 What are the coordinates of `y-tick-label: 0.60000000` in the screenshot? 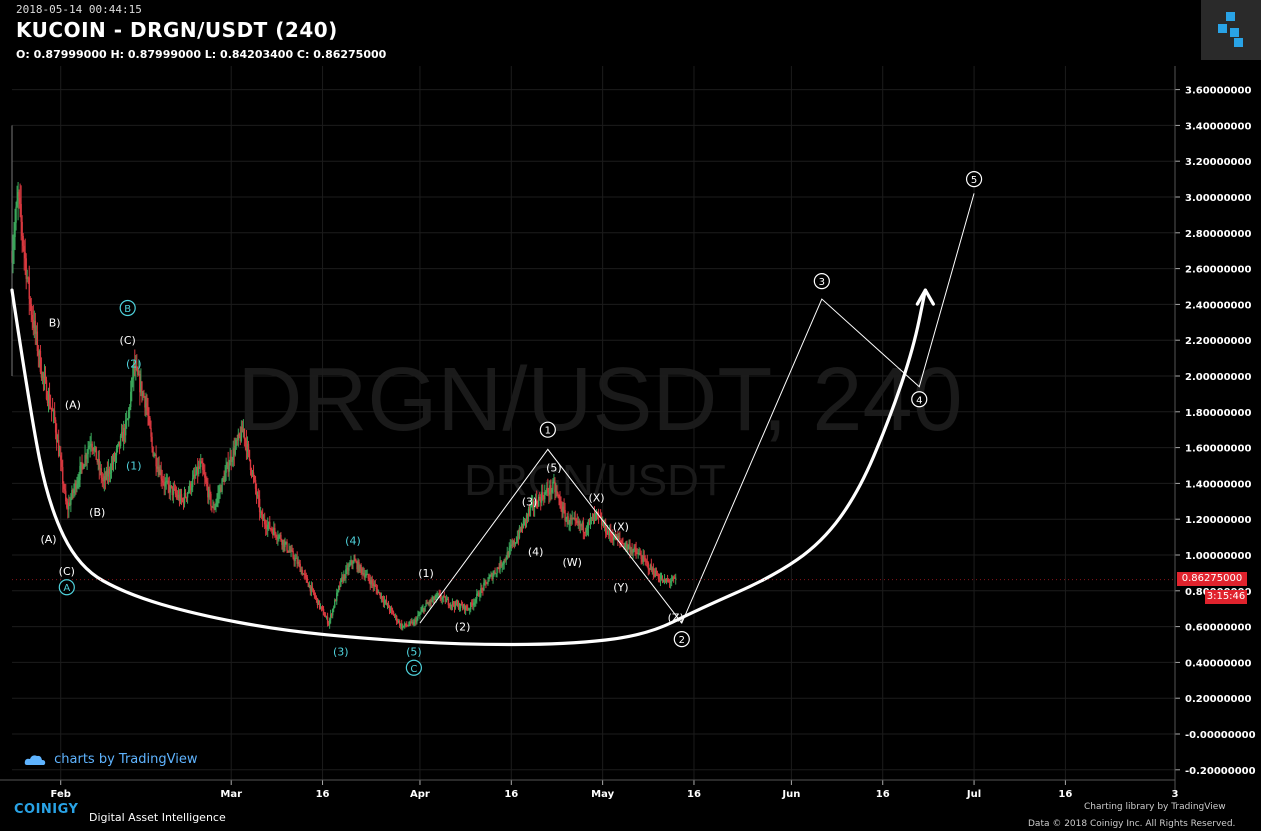 It's located at (1218, 628).